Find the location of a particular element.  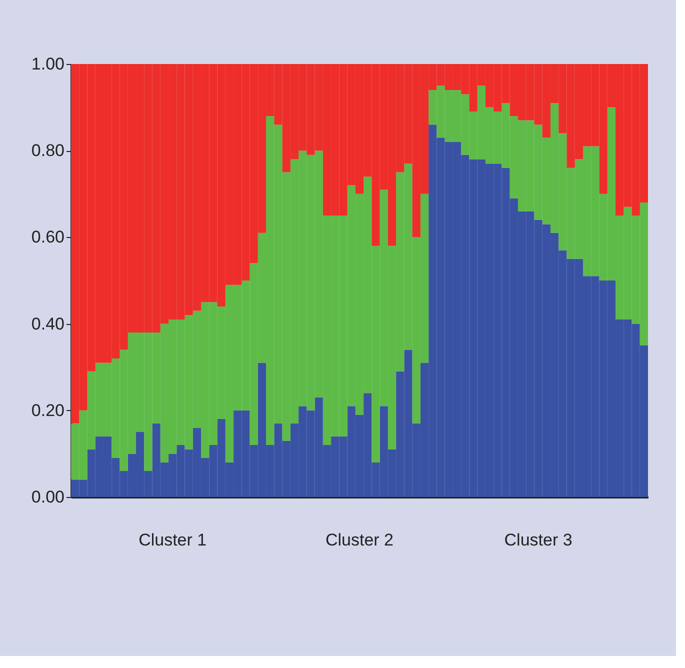

y-tick-label: 0.40 is located at coordinates (47, 324).